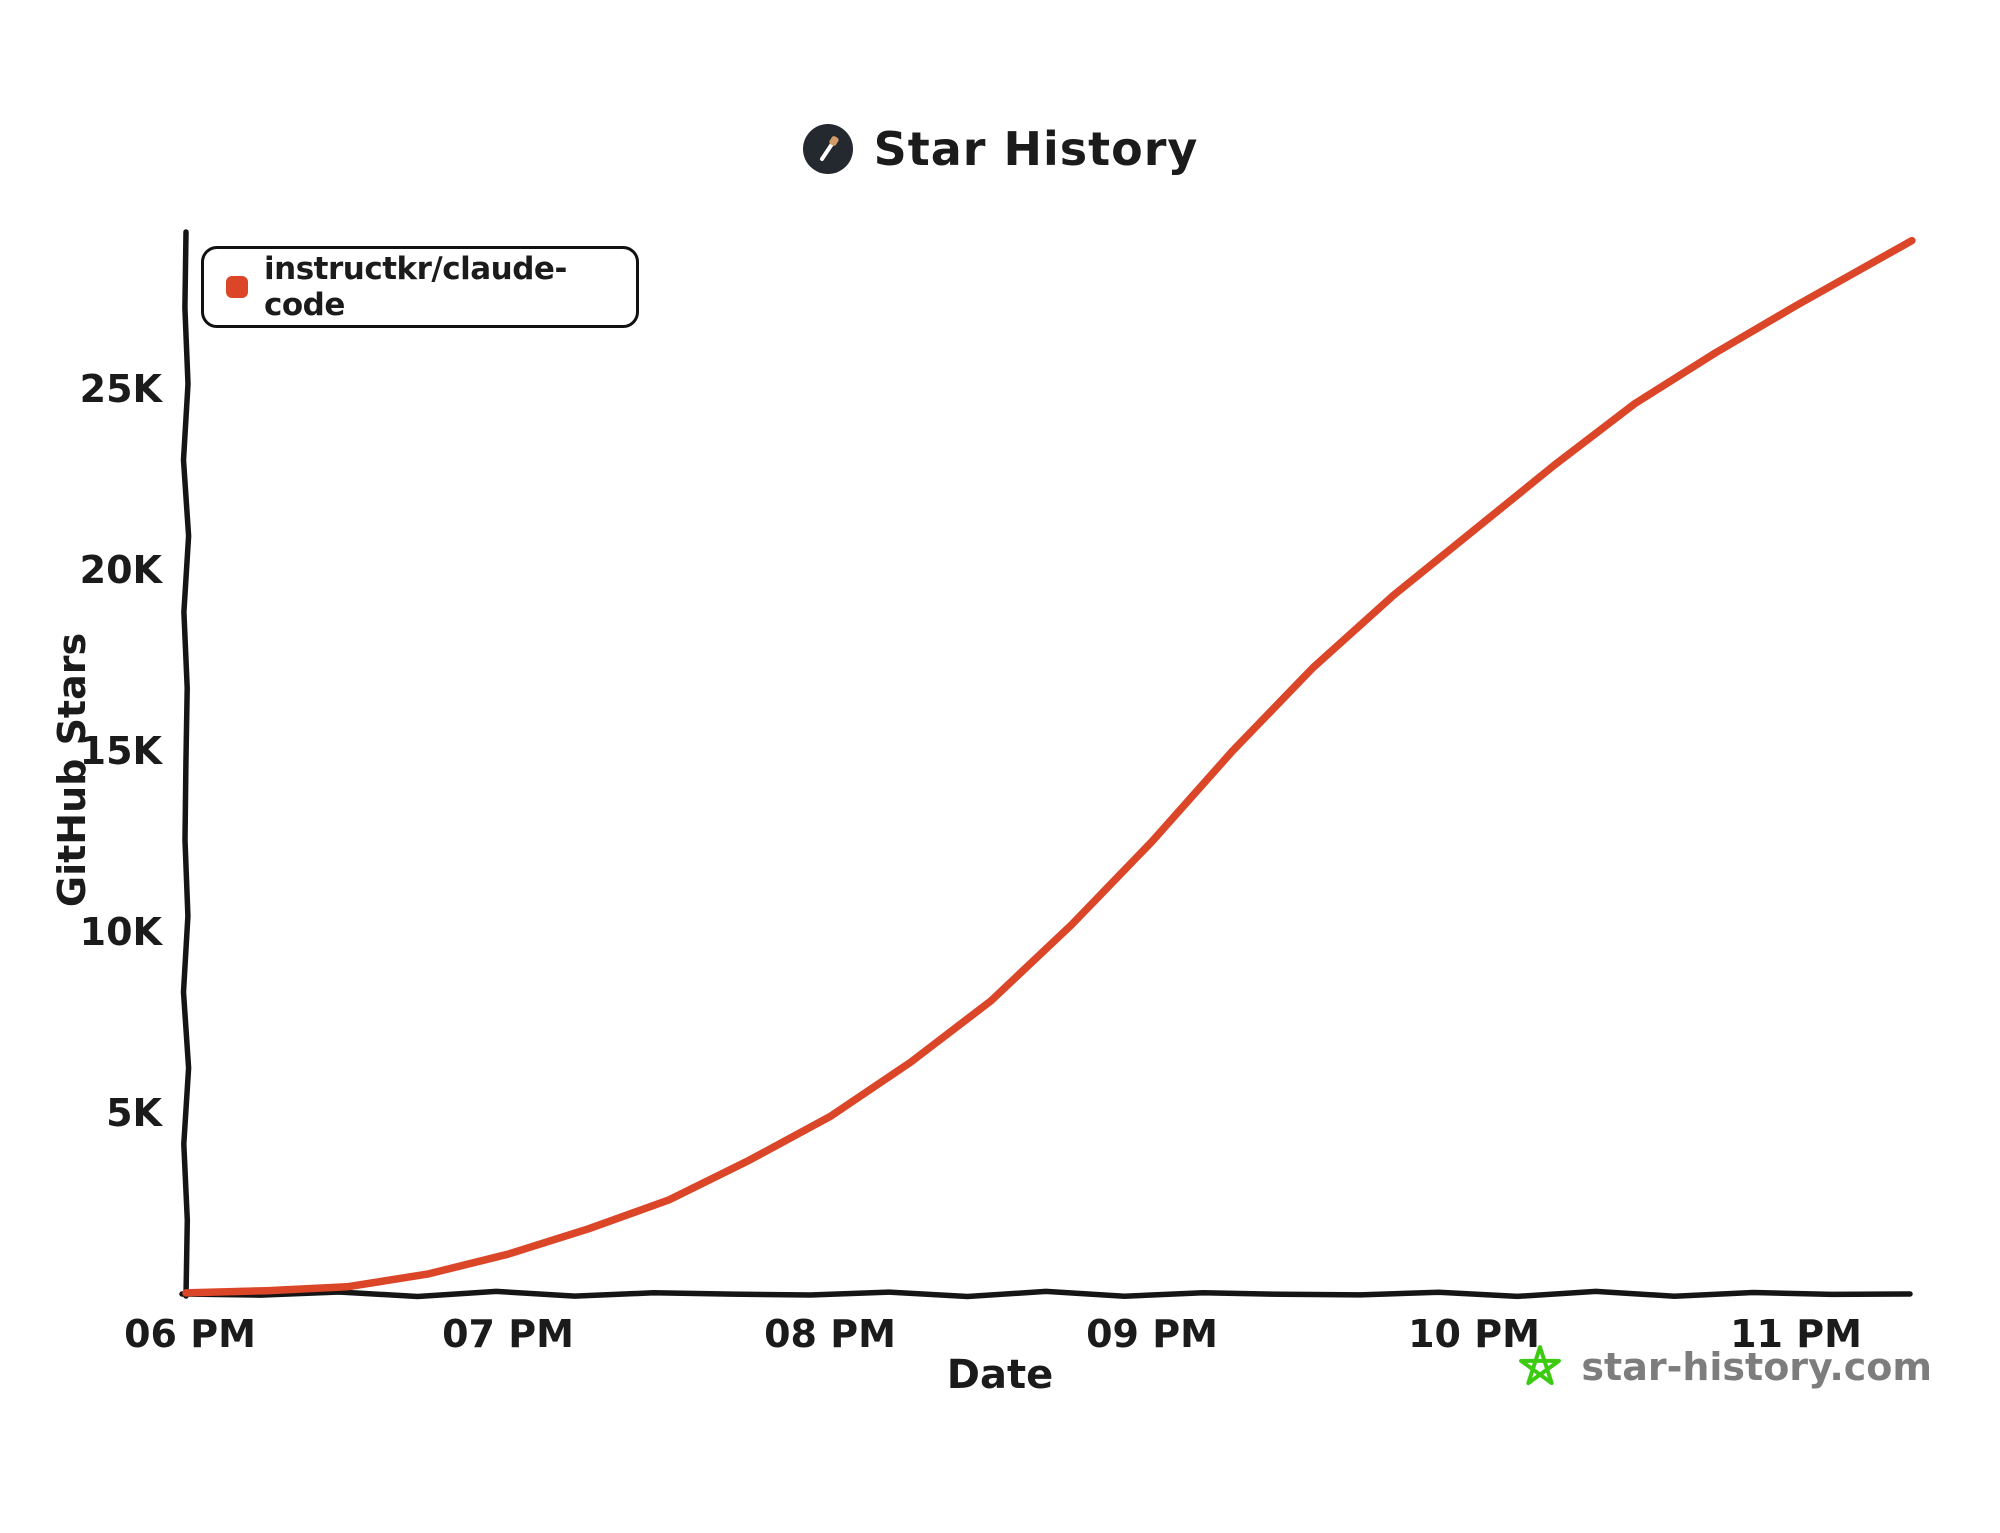 This screenshot has width=2000, height=1533. I want to click on series-marker-icon, so click(237, 287).